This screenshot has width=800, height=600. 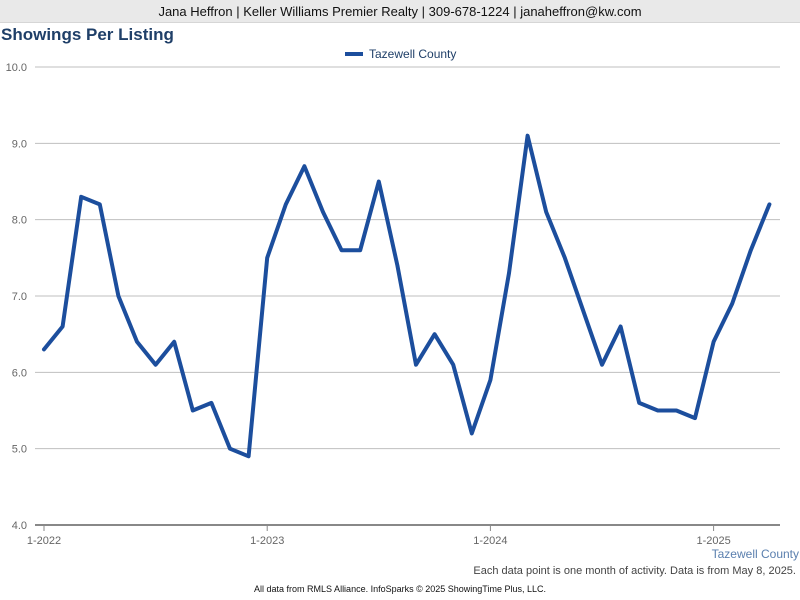 I want to click on series-footer-label: Tazewell County, so click(x=755, y=554).